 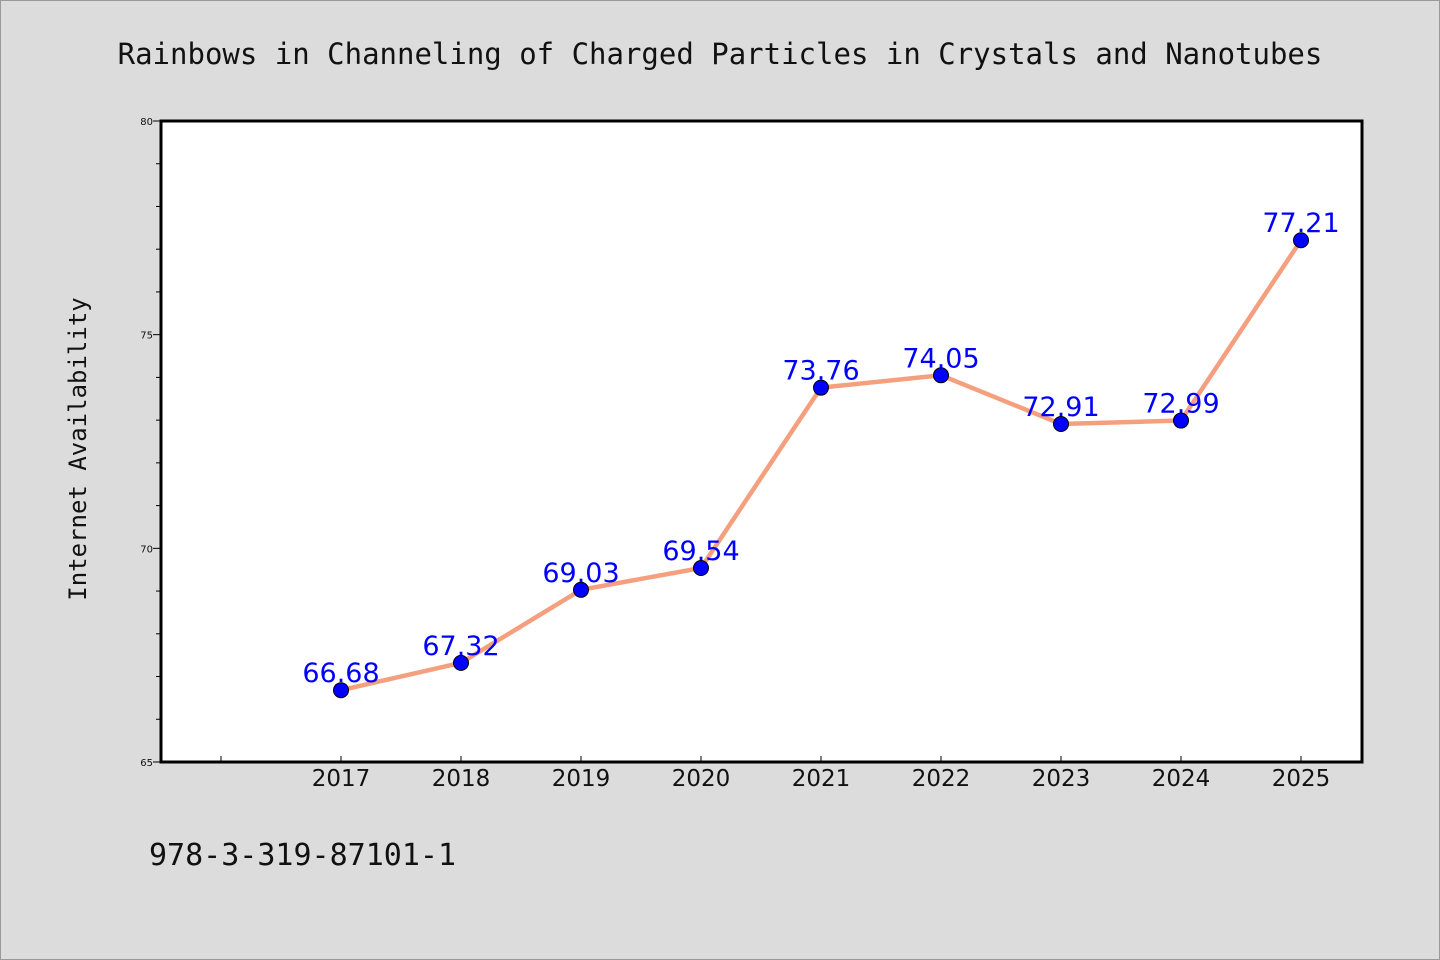 I want to click on x-tick-label: 2017, so click(x=341, y=779).